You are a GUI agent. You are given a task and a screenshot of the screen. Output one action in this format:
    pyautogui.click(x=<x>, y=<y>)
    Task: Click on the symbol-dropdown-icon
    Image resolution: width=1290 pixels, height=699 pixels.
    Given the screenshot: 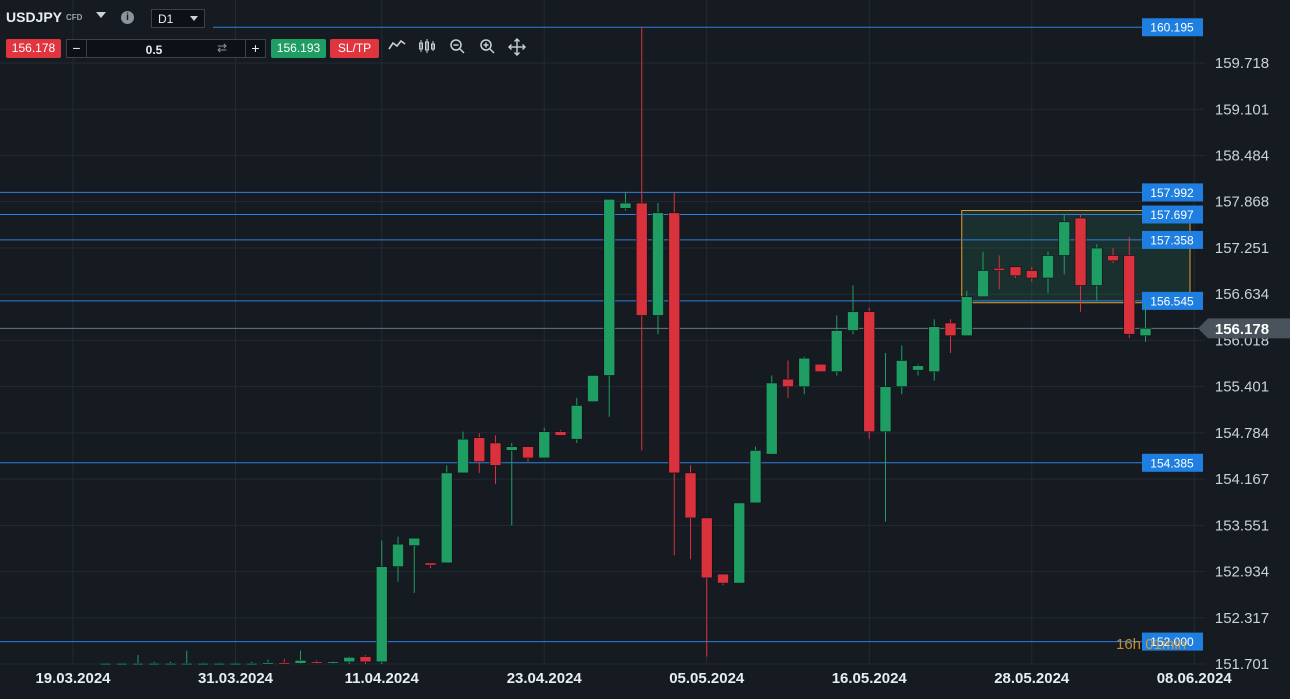 What is the action you would take?
    pyautogui.click(x=101, y=15)
    